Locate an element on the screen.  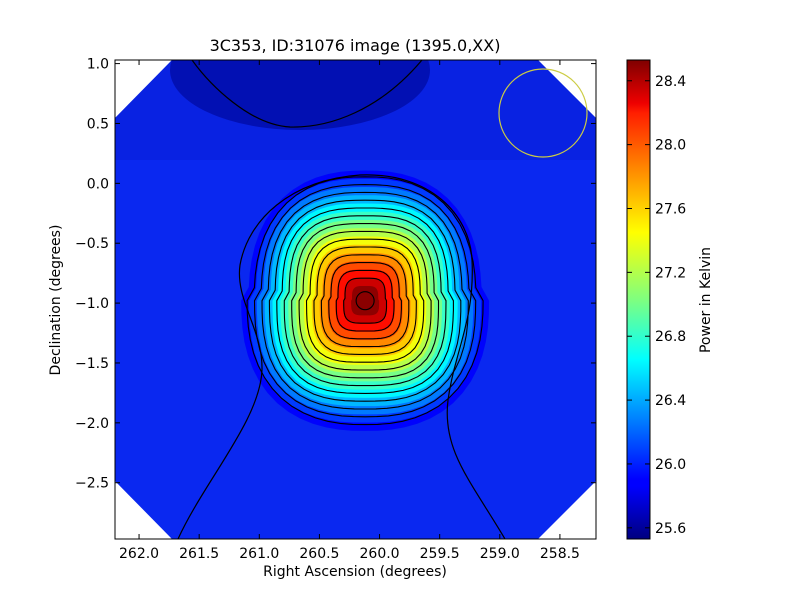
y-tick-label: 1.0 is located at coordinates (98, 65).